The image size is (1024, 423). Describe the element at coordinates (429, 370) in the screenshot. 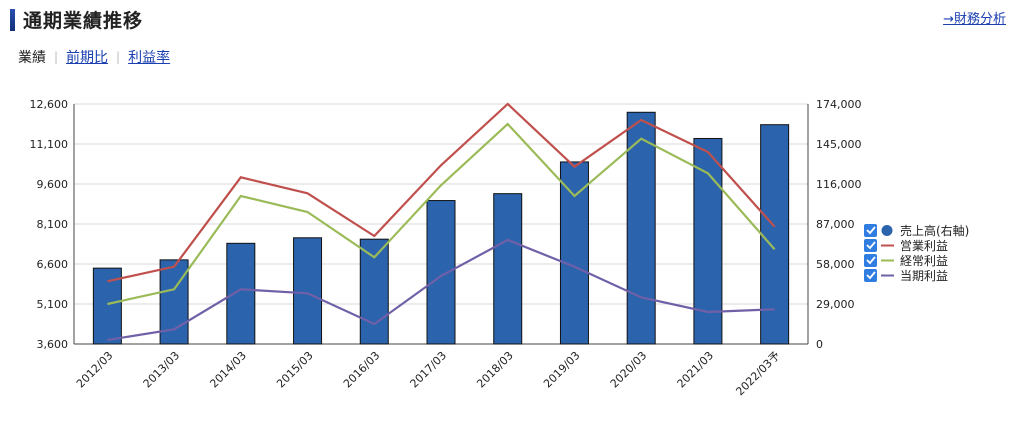

I see `x-axis-tick-label: 2017/03` at that location.